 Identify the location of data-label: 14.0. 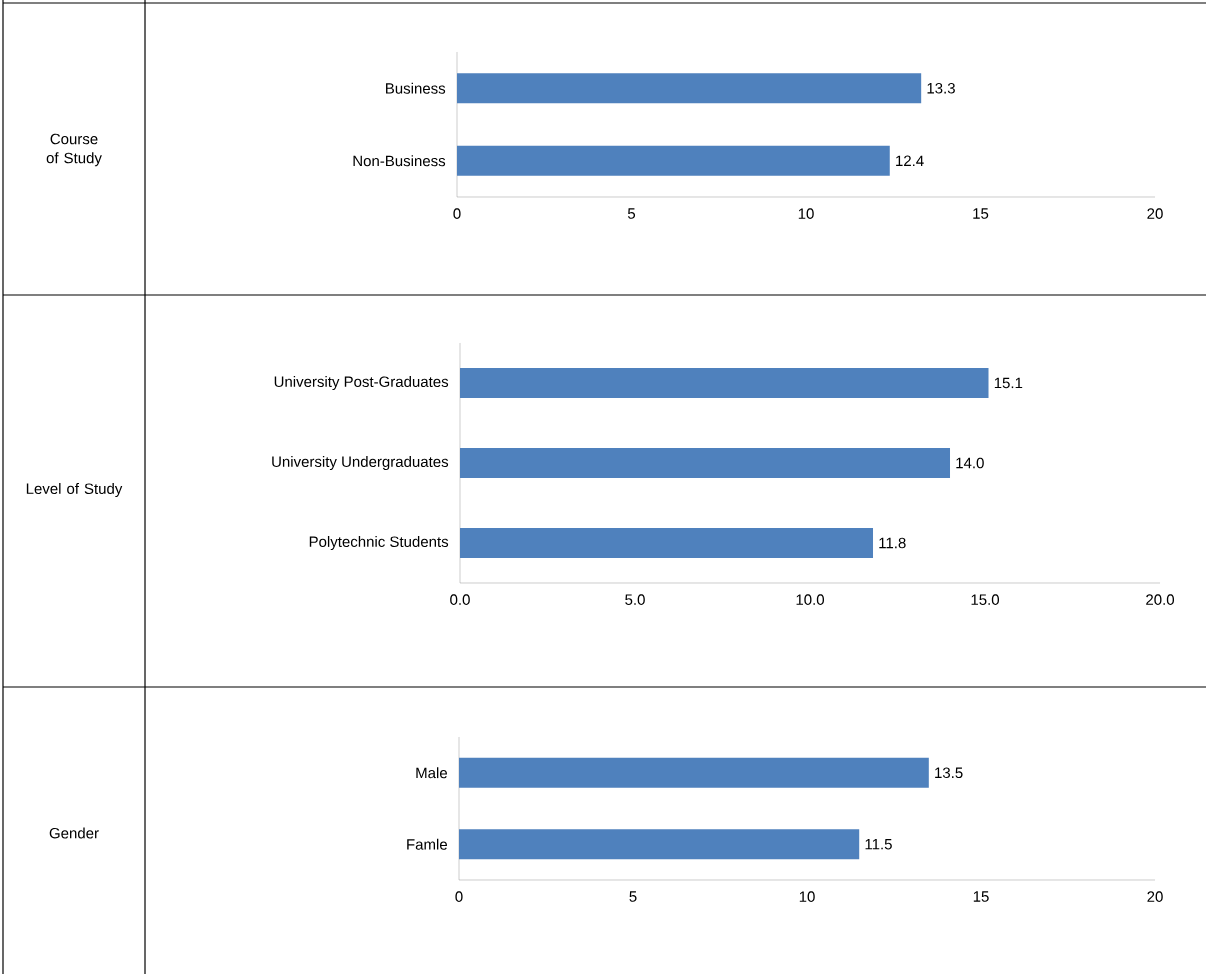
(970, 463).